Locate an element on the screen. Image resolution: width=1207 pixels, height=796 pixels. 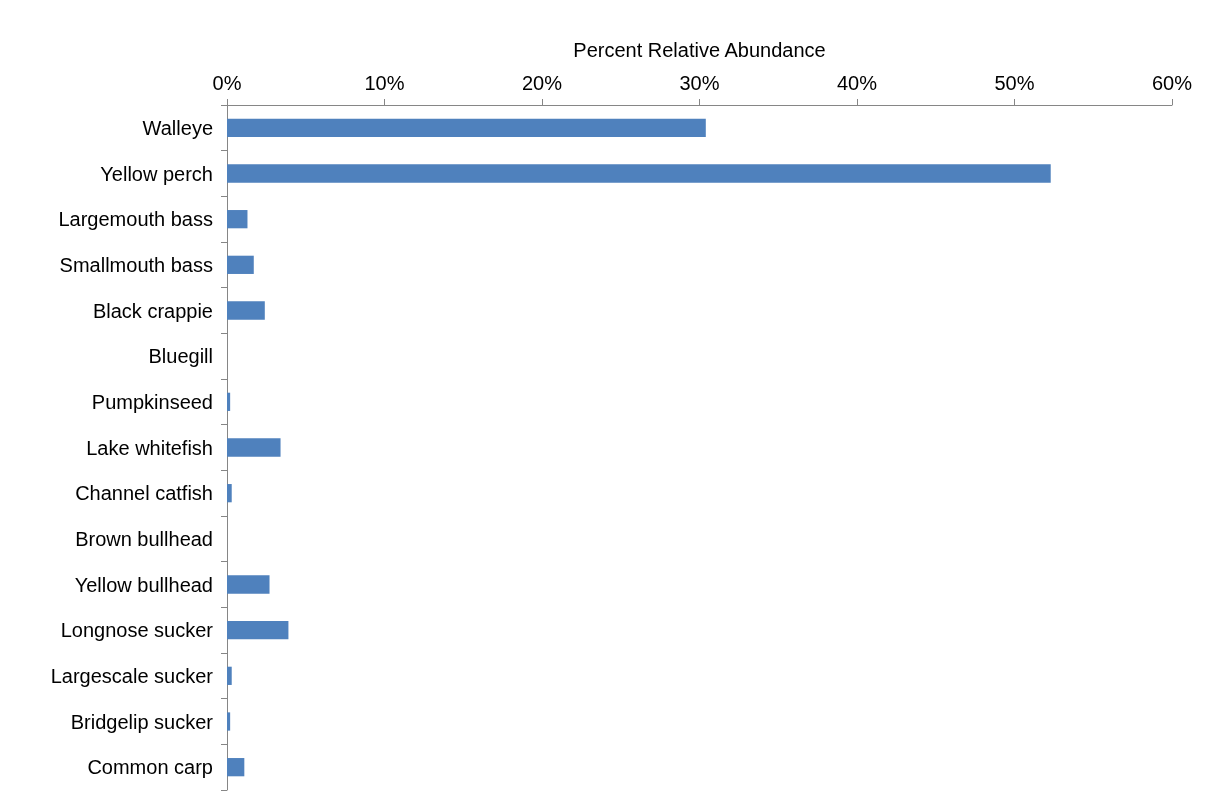
y-tick-label: Black crappie is located at coordinates (152, 310).